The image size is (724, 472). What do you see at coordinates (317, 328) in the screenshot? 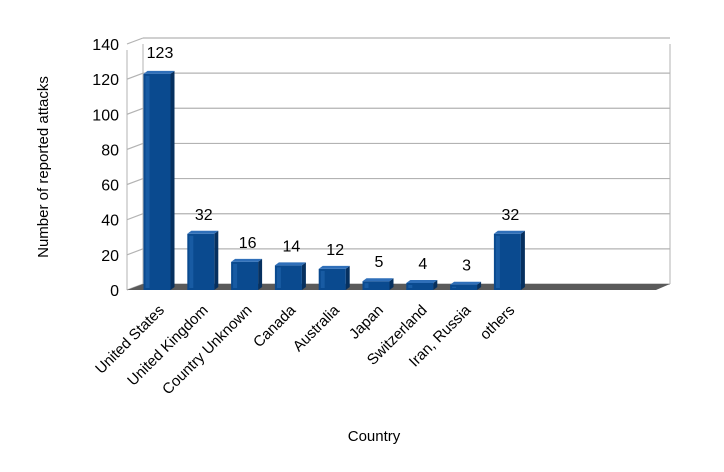
I see `x-category-label: Australia` at bounding box center [317, 328].